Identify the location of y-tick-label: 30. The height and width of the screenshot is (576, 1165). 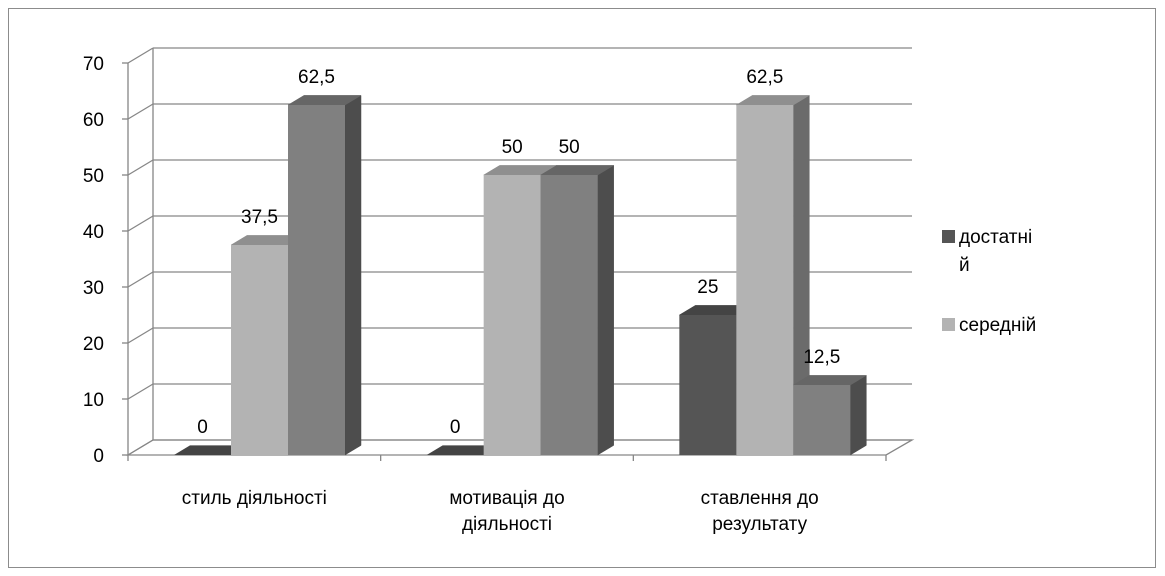
(93, 288).